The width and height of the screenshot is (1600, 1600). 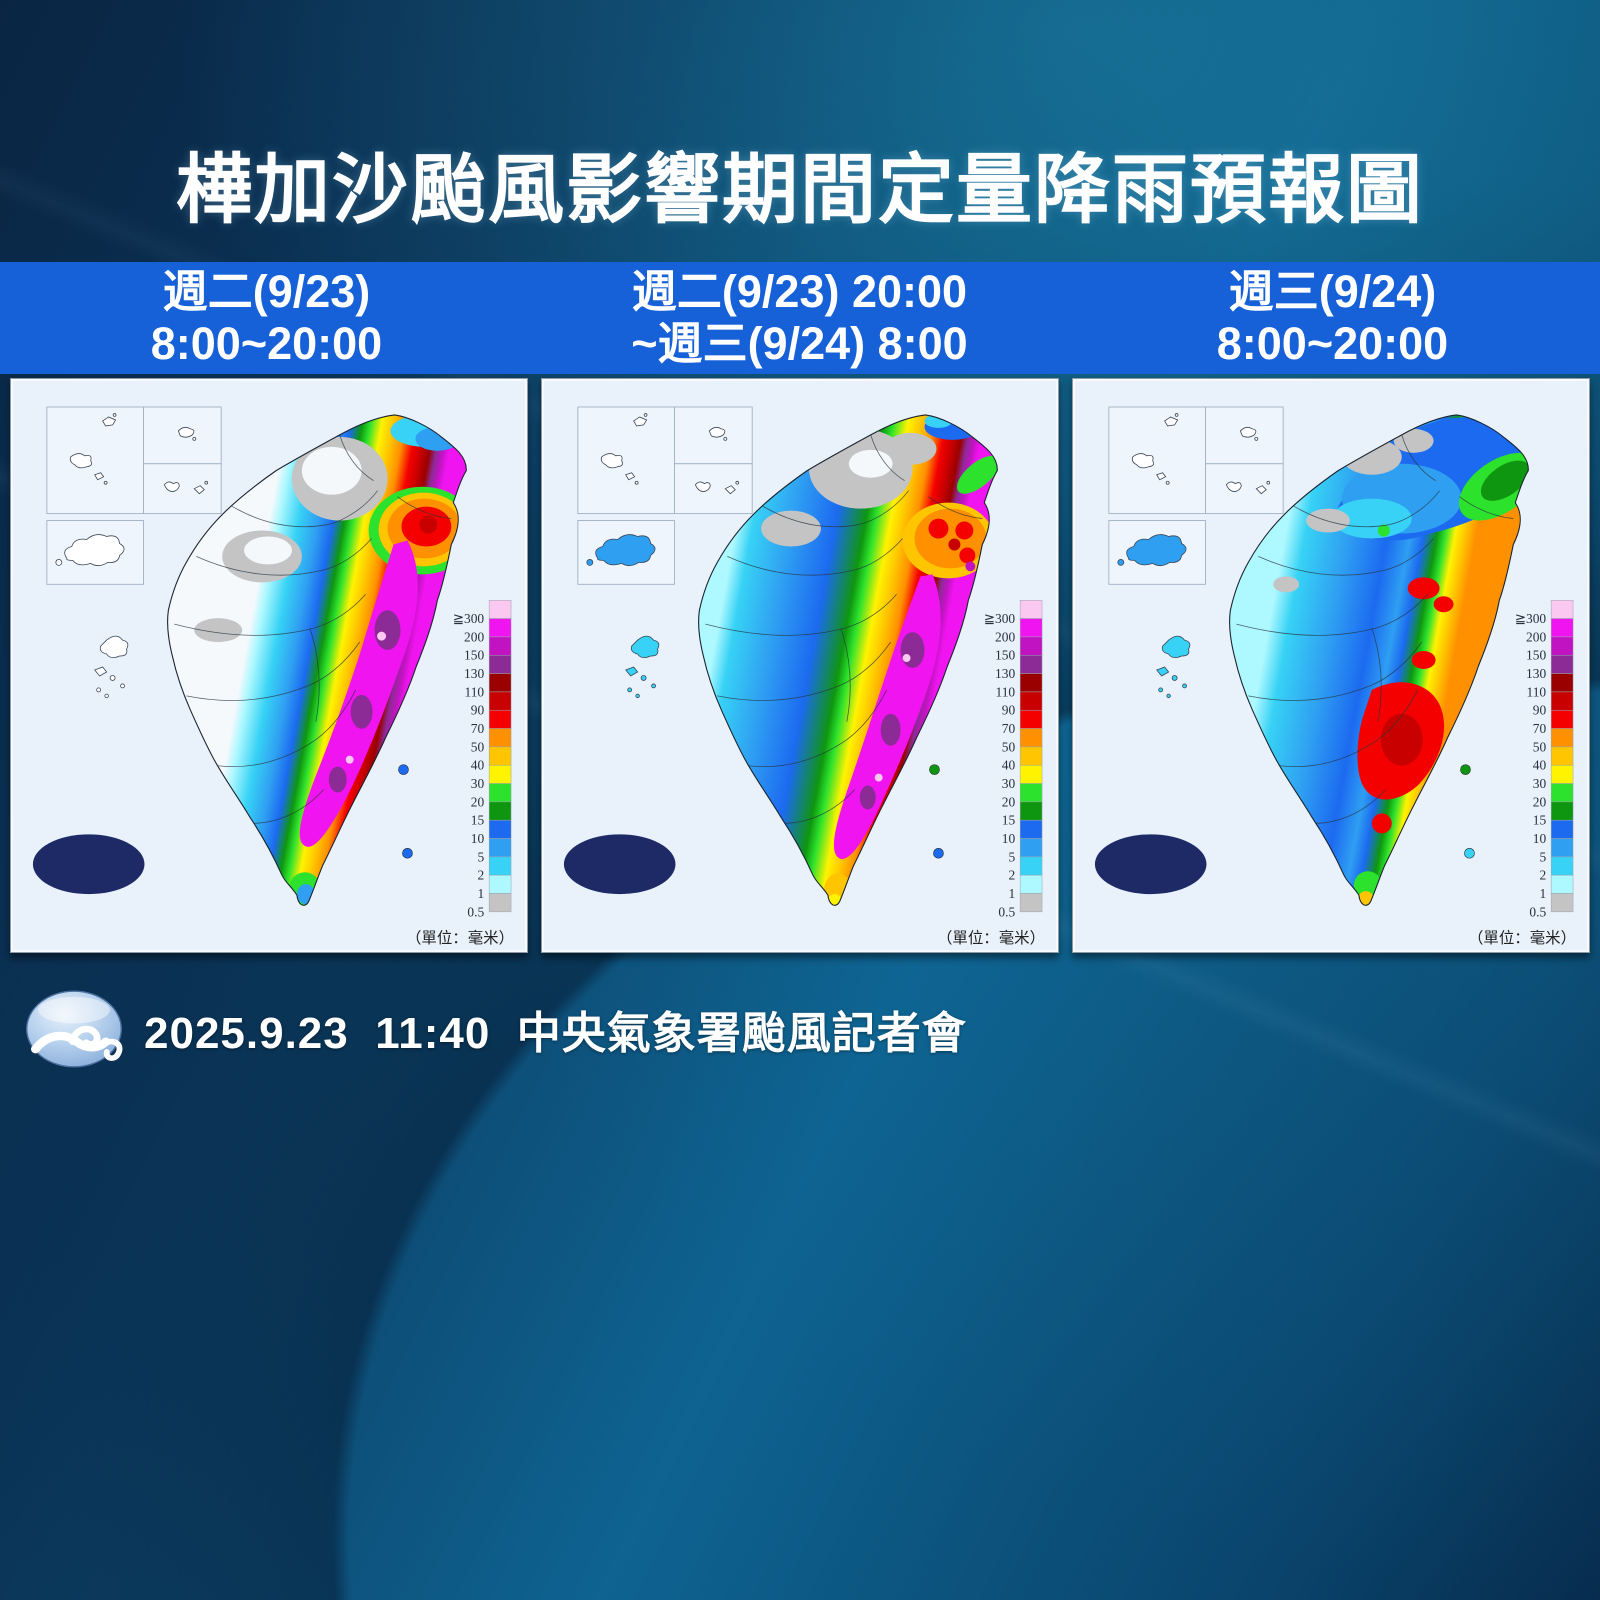 I want to click on column-header-2: 週二(9/23) 20:00 ~週三(9/24) 8:00, so click(x=799, y=318).